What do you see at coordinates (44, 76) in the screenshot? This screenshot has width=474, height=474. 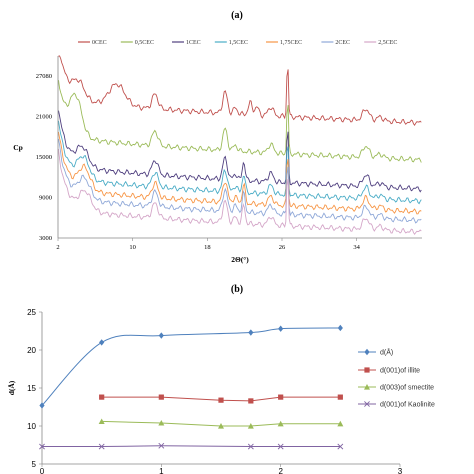 I see `chart-a-y-tick-label: 27080` at bounding box center [44, 76].